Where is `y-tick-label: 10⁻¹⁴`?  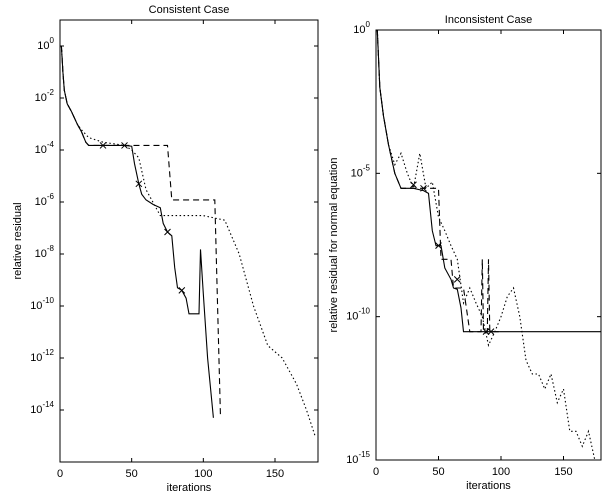 y-tick-label: 10⁻¹⁴ is located at coordinates (42, 408).